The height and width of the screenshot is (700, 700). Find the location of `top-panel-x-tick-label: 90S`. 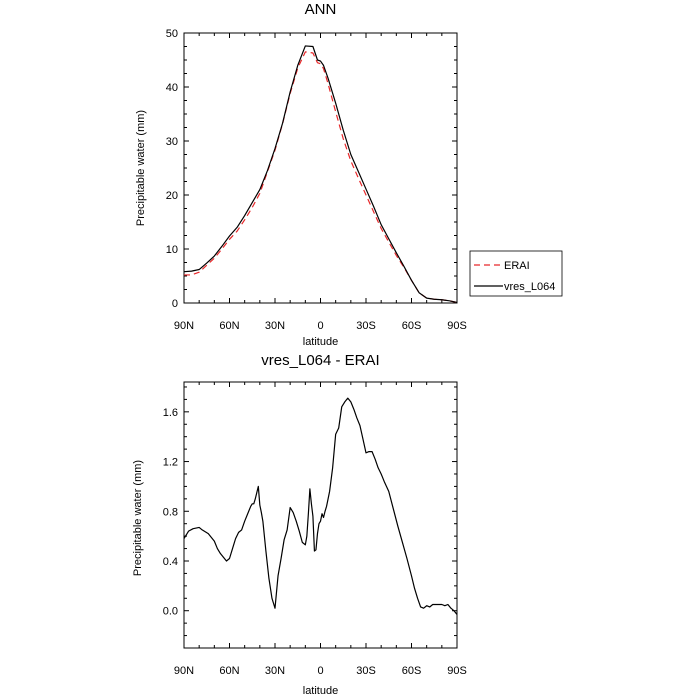

top-panel-x-tick-label: 90S is located at coordinates (457, 326).